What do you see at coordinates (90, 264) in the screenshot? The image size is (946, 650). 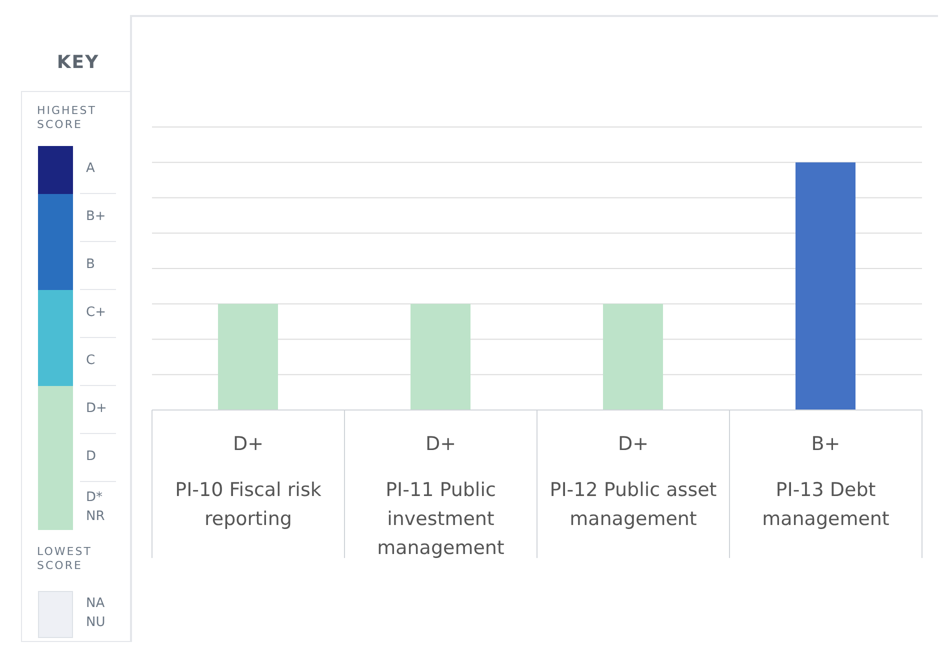 I see `text: B` at bounding box center [90, 264].